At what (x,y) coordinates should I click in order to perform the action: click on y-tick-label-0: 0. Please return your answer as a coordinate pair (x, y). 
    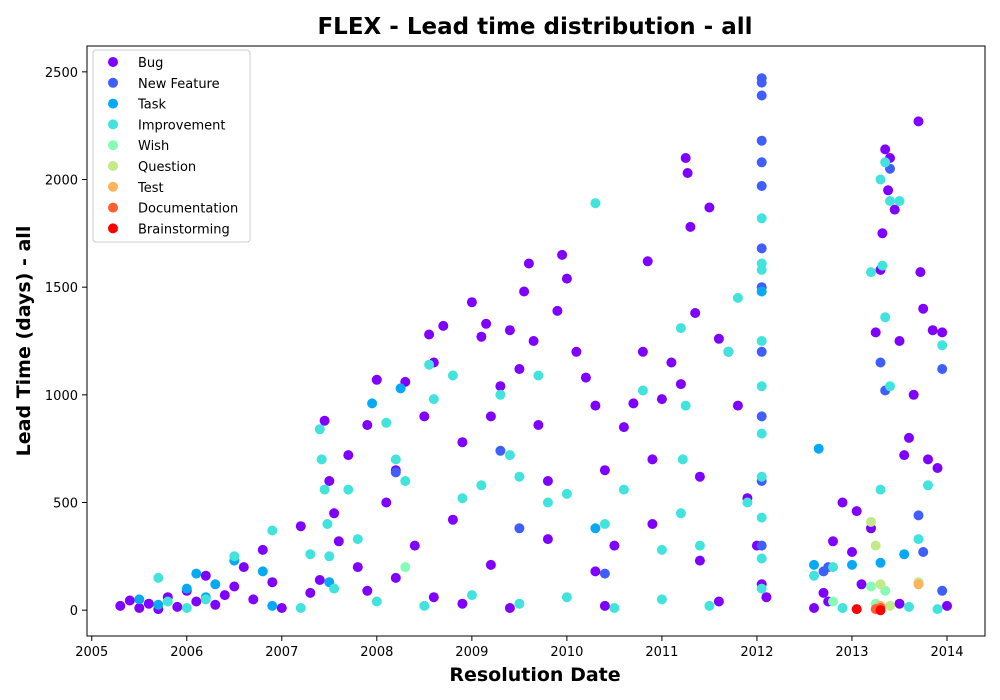
    Looking at the image, I should click on (74, 611).